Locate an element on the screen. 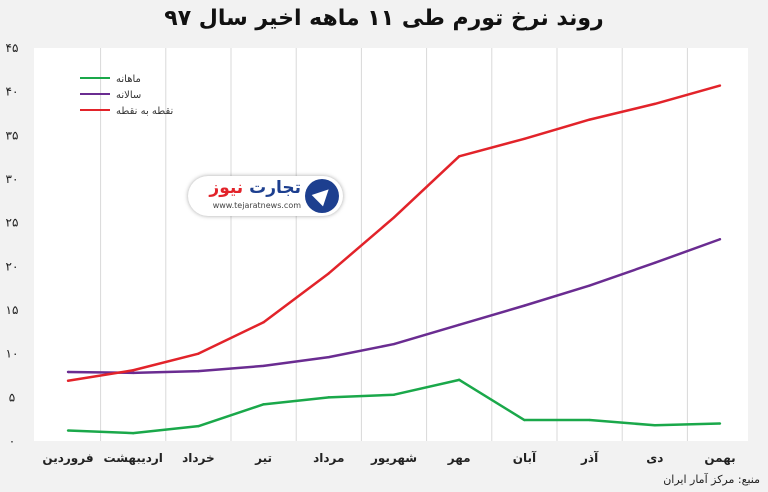 Image resolution: width=768 pixels, height=492 pixels. tejaratnews-logo: تجارت نیوز www.tejaratnews.com is located at coordinates (265, 196).